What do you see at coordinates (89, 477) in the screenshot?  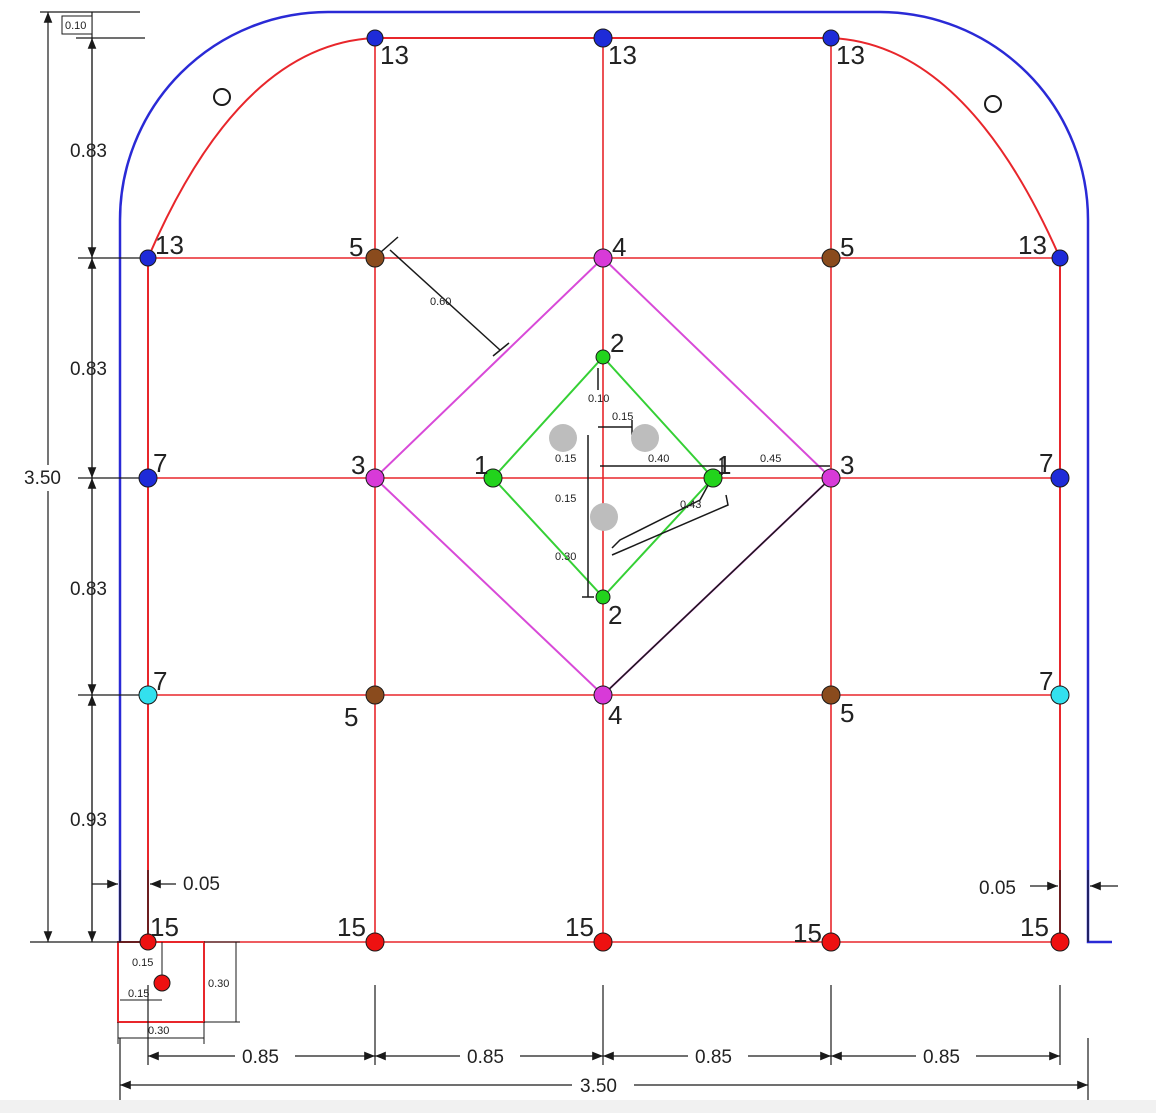 I see `left-dimensions` at bounding box center [89, 477].